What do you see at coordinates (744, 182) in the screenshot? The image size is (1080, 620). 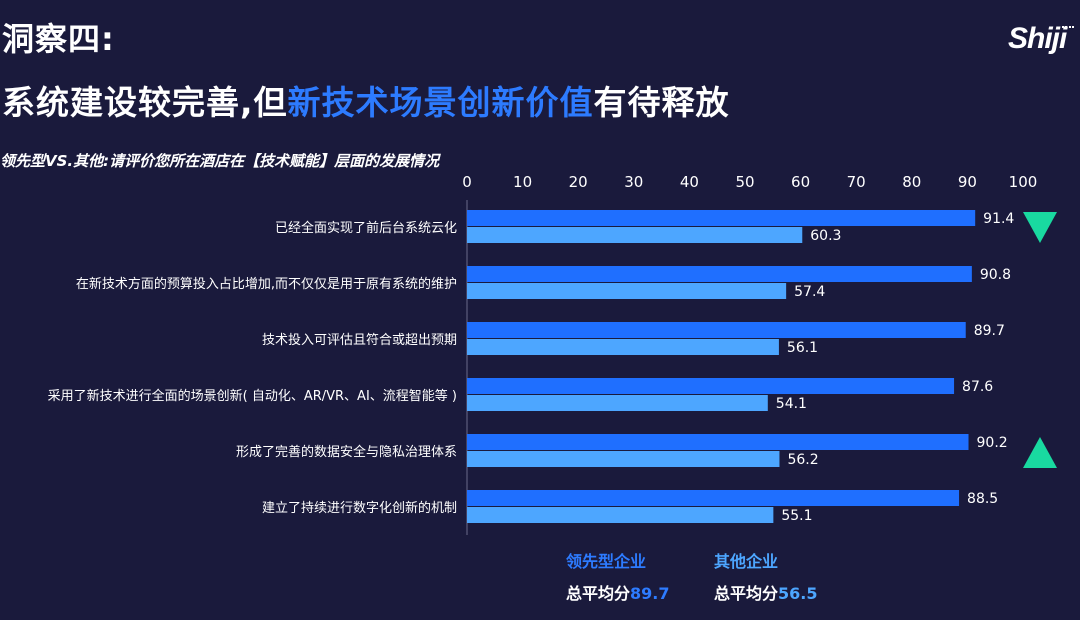 I see `x-tick-label: 50` at bounding box center [744, 182].